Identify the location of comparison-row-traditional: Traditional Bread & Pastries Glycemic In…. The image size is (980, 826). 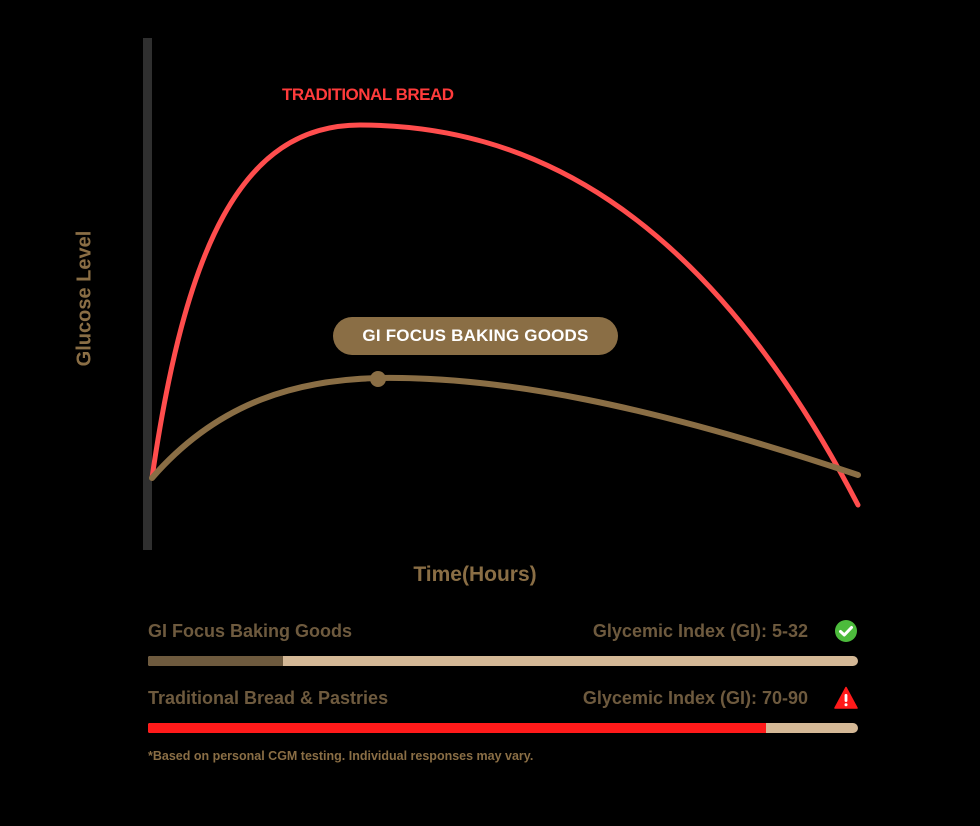
(504, 709).